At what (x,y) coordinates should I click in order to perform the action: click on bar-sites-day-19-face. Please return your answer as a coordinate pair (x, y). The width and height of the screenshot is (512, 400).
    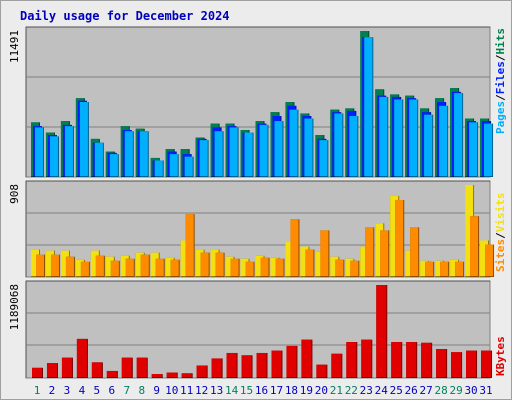
    Looking at the image, I should click on (309, 262).